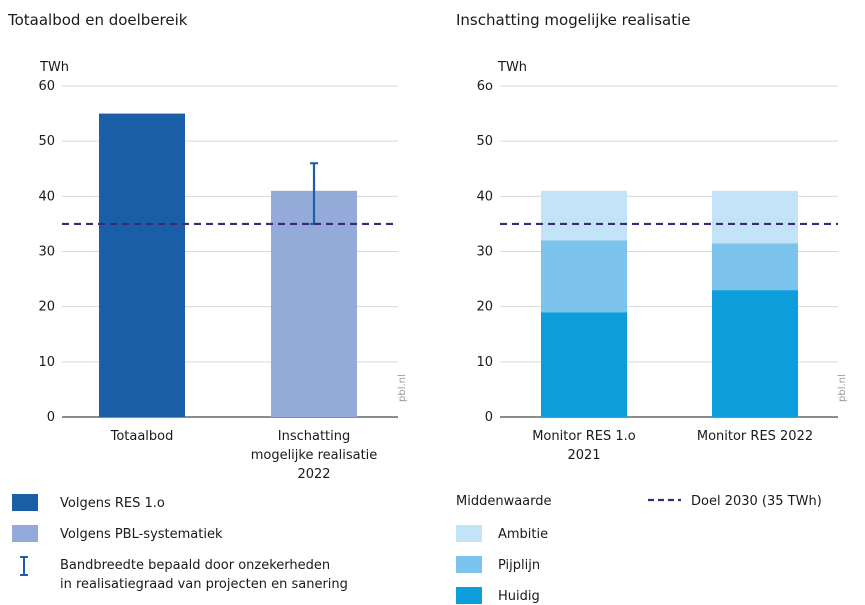  I want to click on legend-label: Huidig, so click(519, 596).